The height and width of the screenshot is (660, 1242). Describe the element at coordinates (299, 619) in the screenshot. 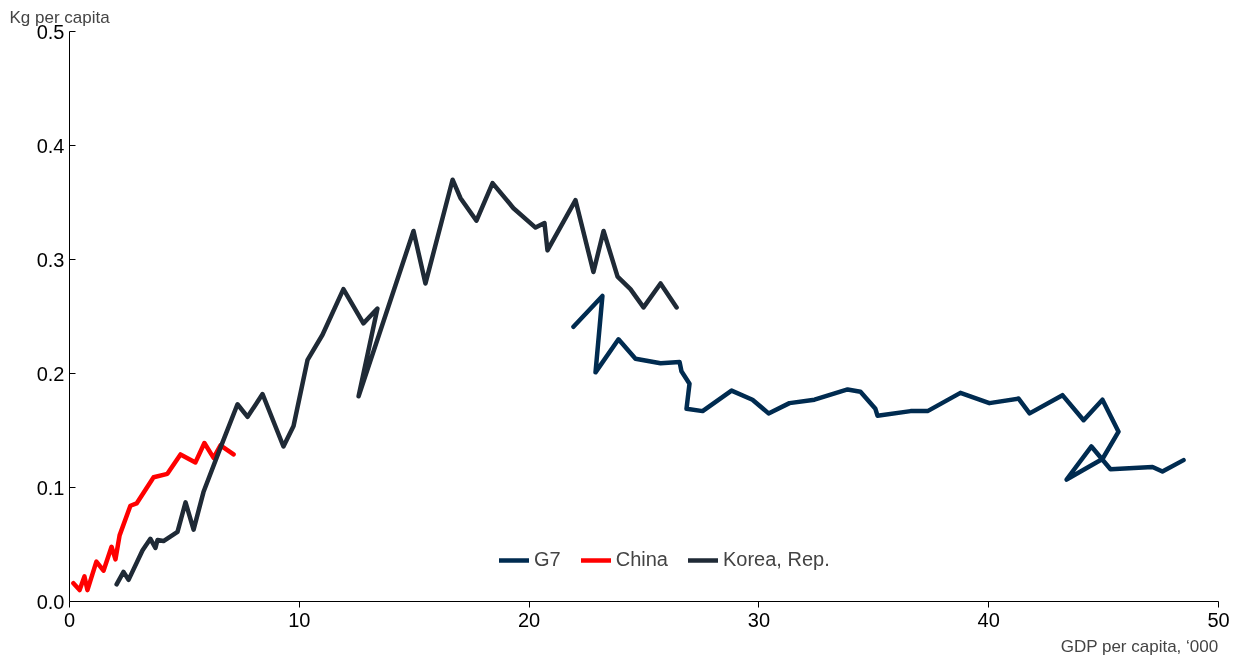

I see `x-tick-label: 10` at that location.